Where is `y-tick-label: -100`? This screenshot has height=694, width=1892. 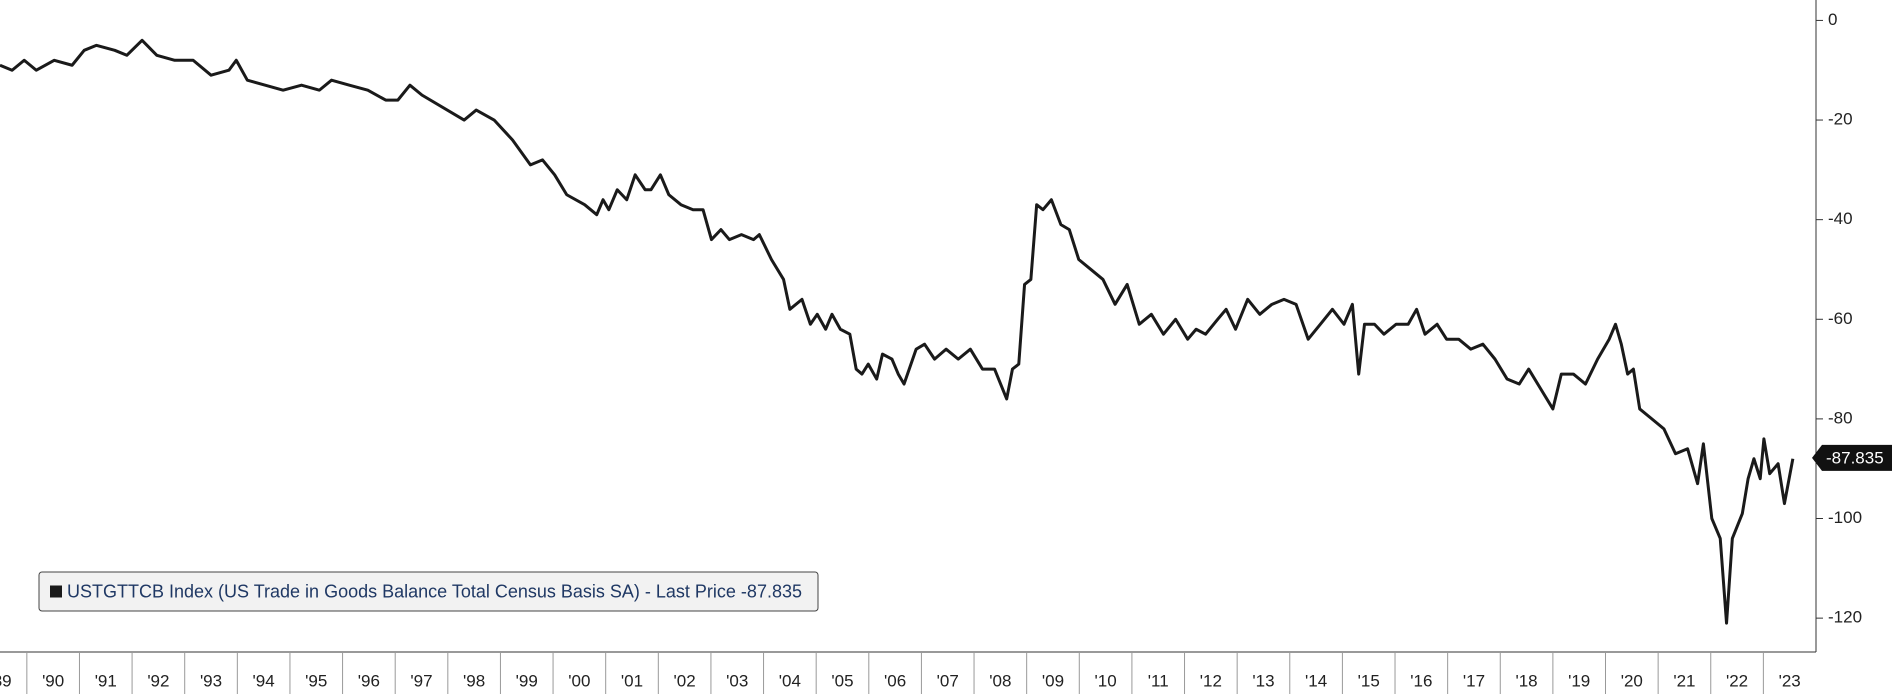
y-tick-label: -100 is located at coordinates (1845, 517).